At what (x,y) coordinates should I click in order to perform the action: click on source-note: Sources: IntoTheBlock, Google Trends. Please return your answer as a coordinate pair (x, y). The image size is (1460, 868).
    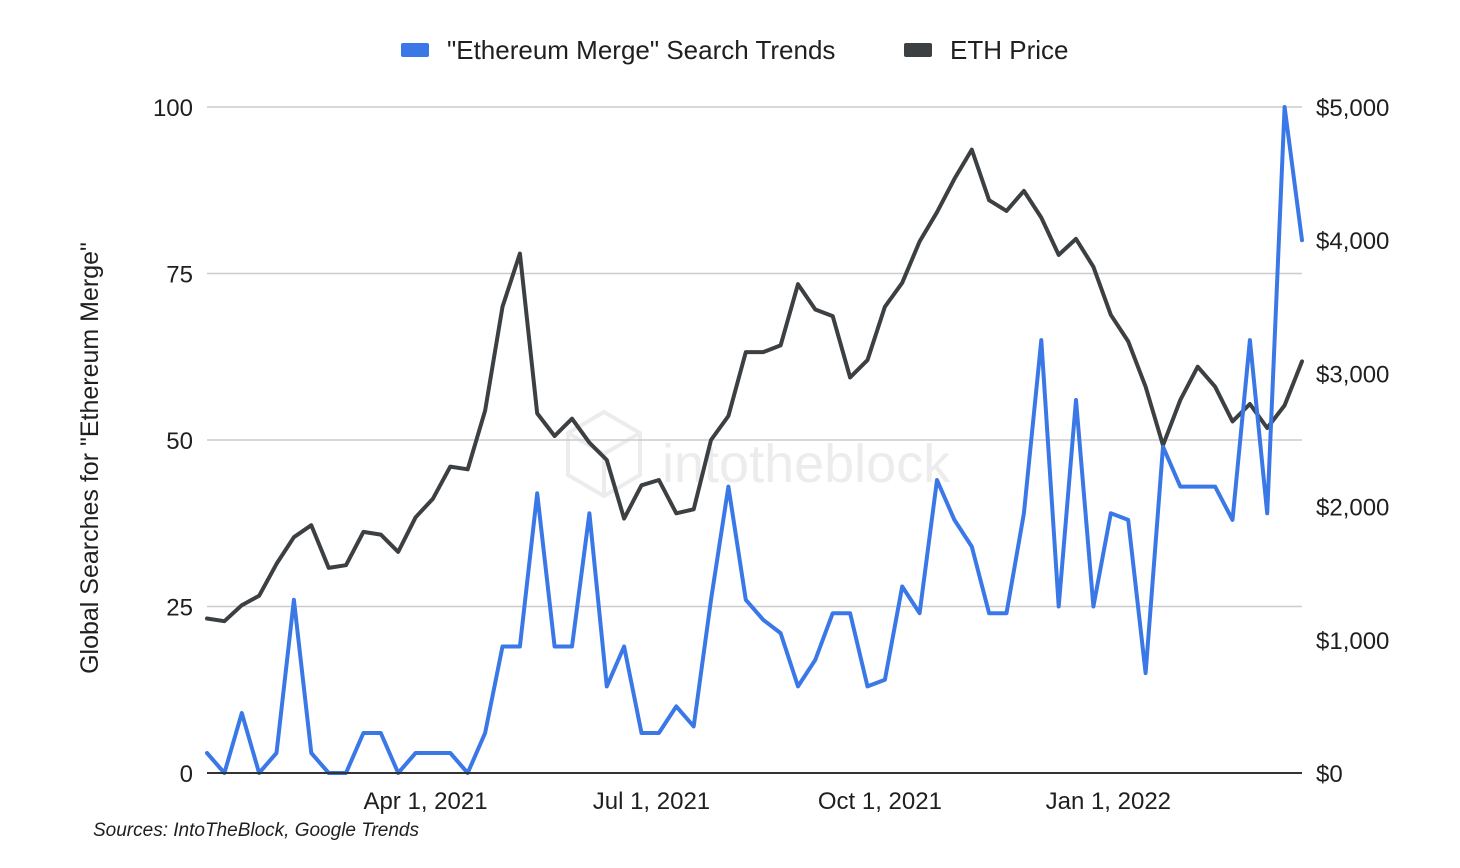
    Looking at the image, I should click on (256, 830).